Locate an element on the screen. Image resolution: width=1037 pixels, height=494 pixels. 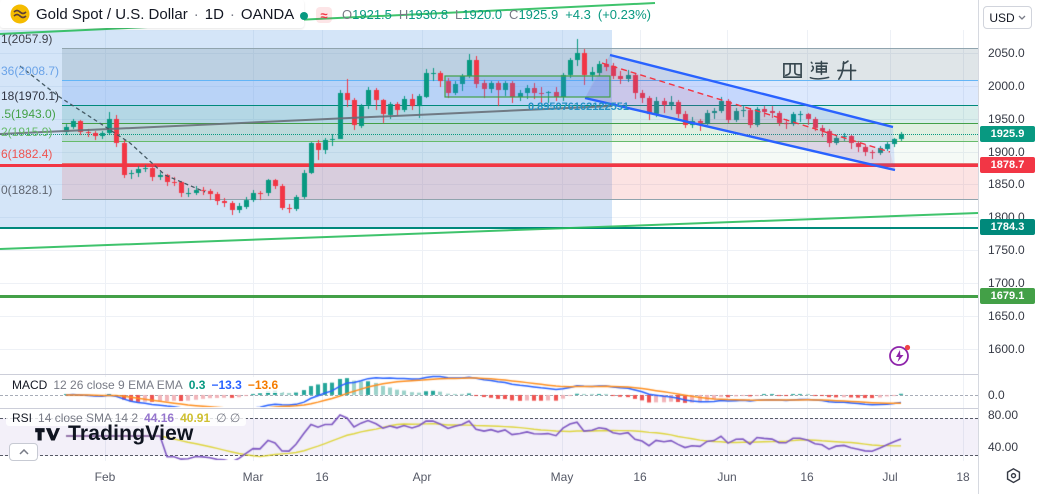
regression-trendline is located at coordinates (306, 120).